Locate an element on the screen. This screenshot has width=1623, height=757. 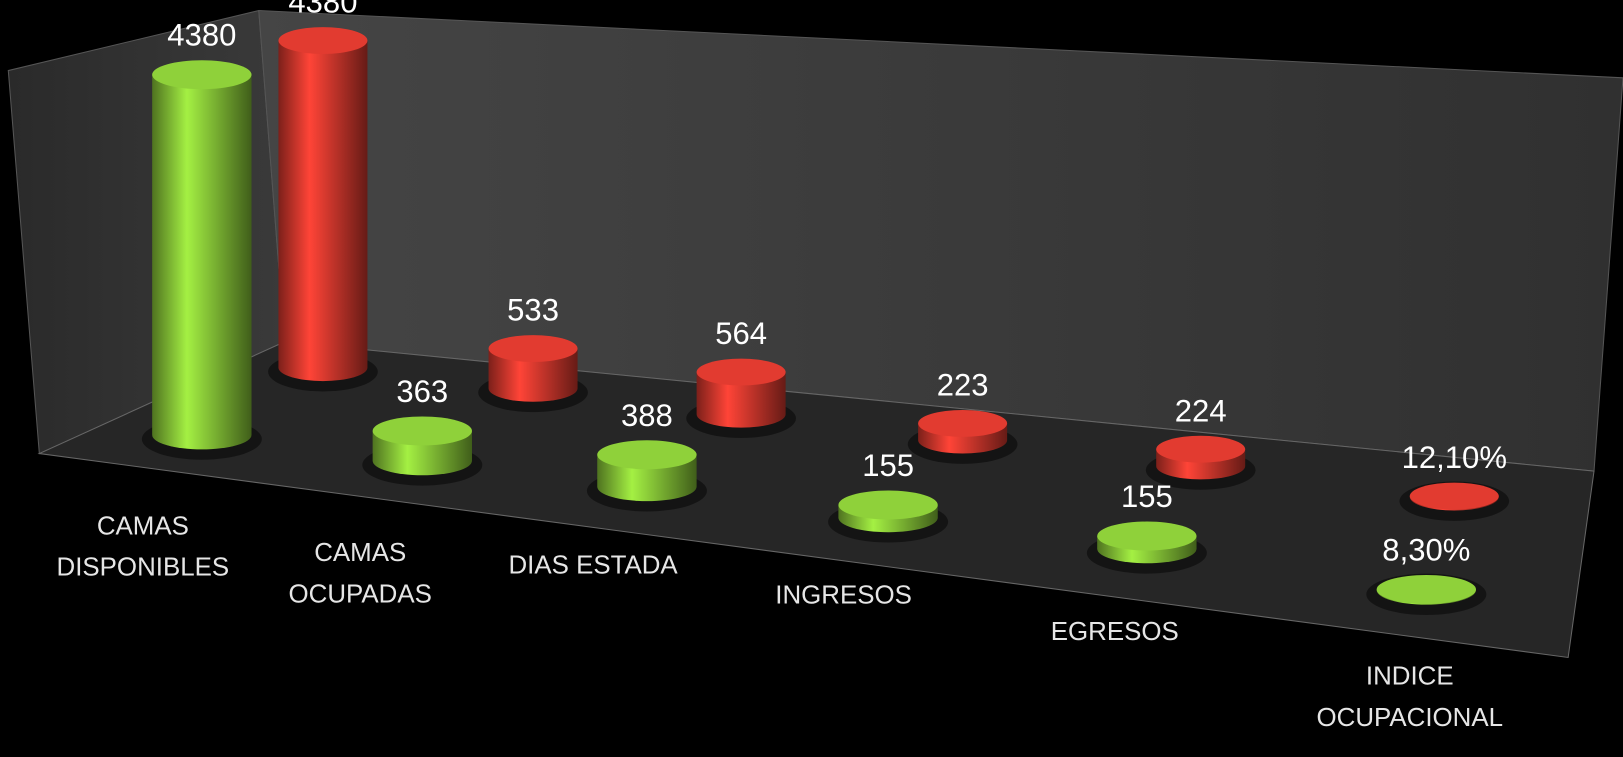
data-label: 224 is located at coordinates (1201, 410).